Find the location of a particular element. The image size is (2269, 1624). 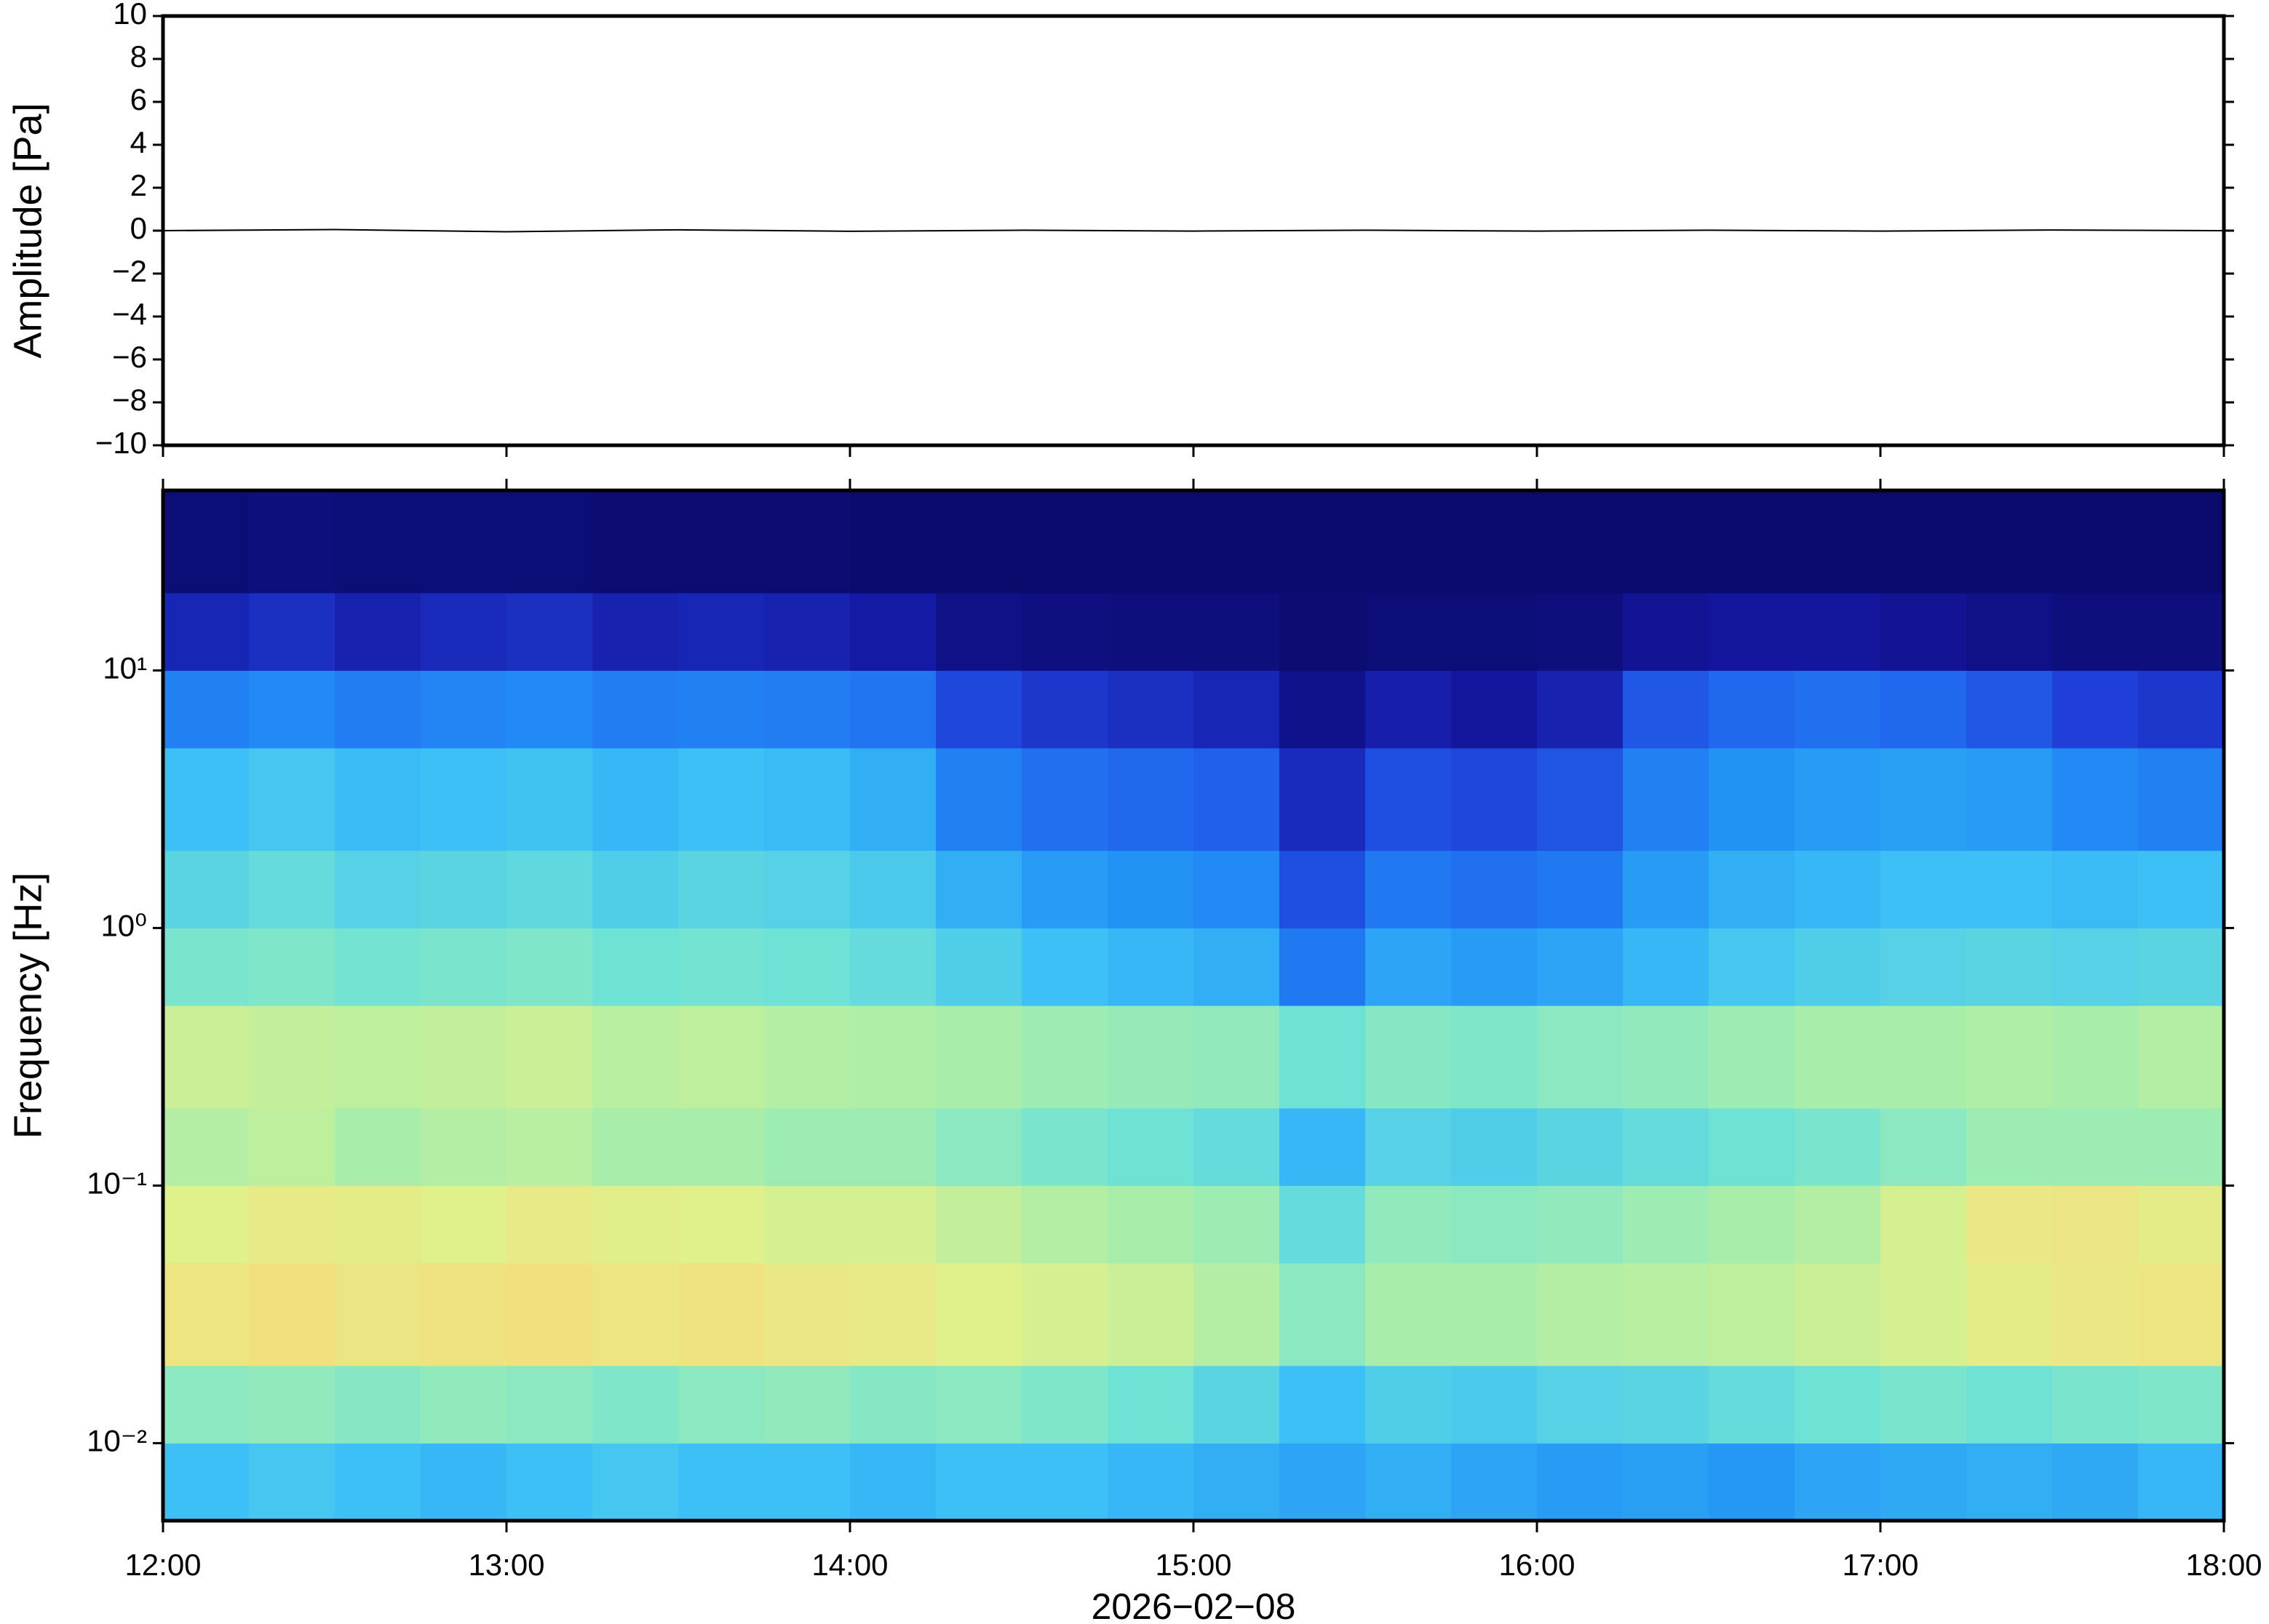

y-tick-label: 0 is located at coordinates (138, 228).